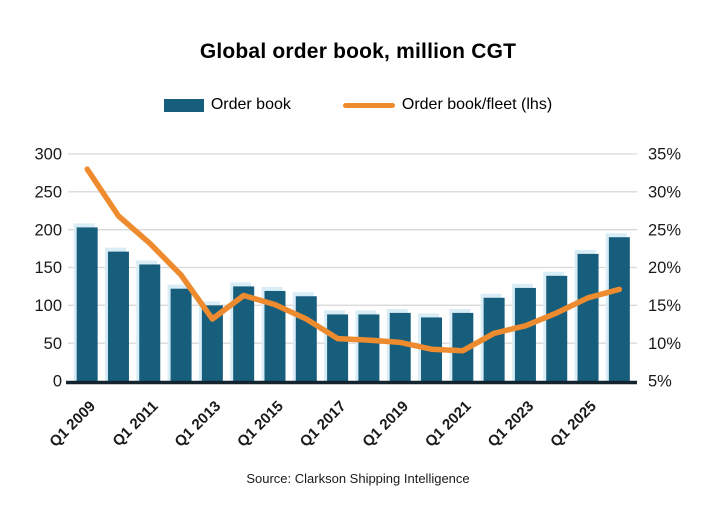 Image resolution: width=716 pixels, height=523 pixels. Describe the element at coordinates (48, 268) in the screenshot. I see `y-axis-tick-label: 150` at that location.